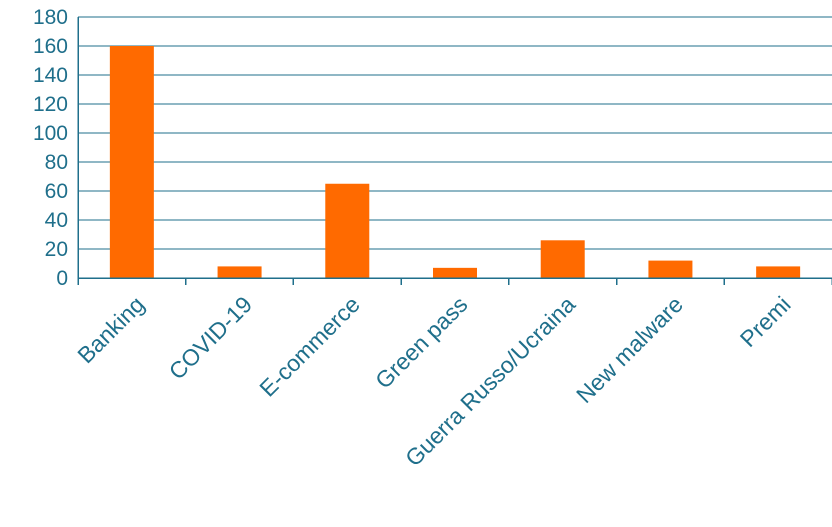  Describe the element at coordinates (50, 104) in the screenshot. I see `y-tick-label: 120` at that location.